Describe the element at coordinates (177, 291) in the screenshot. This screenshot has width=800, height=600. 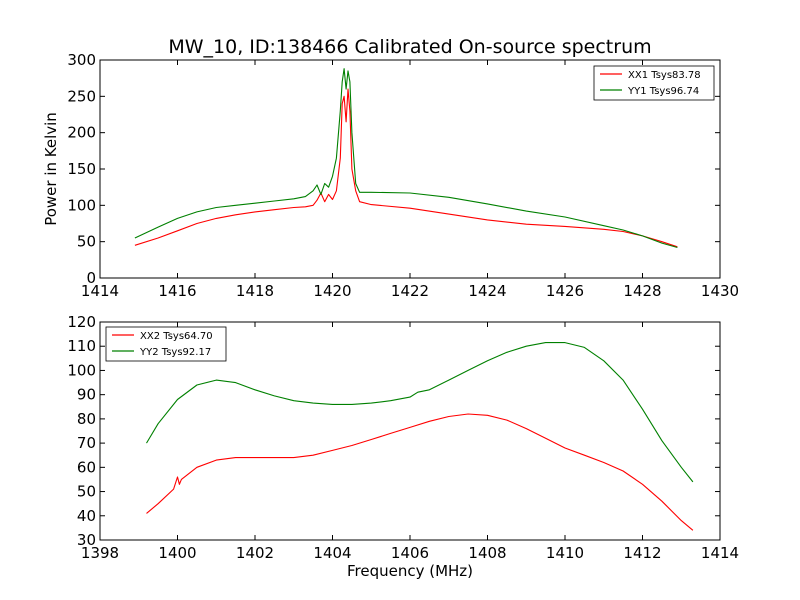
I see `x-tick-label: 1416` at that location.